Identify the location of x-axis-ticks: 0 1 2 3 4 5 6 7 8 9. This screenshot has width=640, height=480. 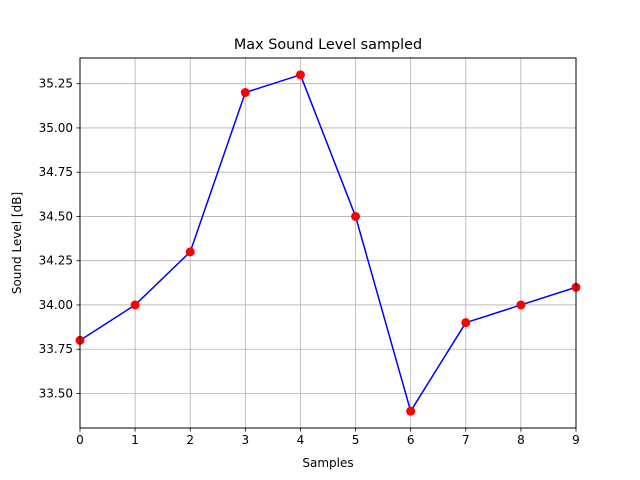
(328, 437).